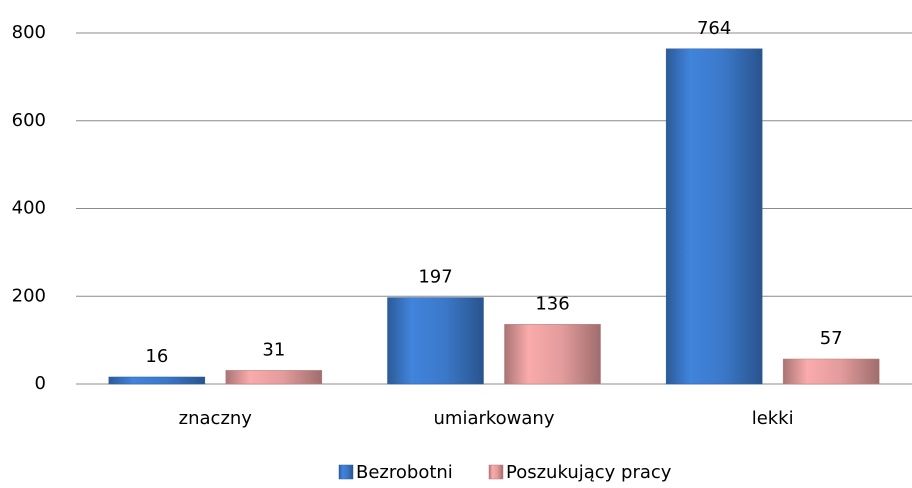 This screenshot has width=912, height=488. What do you see at coordinates (435, 277) in the screenshot?
I see `data-label: 197` at bounding box center [435, 277].